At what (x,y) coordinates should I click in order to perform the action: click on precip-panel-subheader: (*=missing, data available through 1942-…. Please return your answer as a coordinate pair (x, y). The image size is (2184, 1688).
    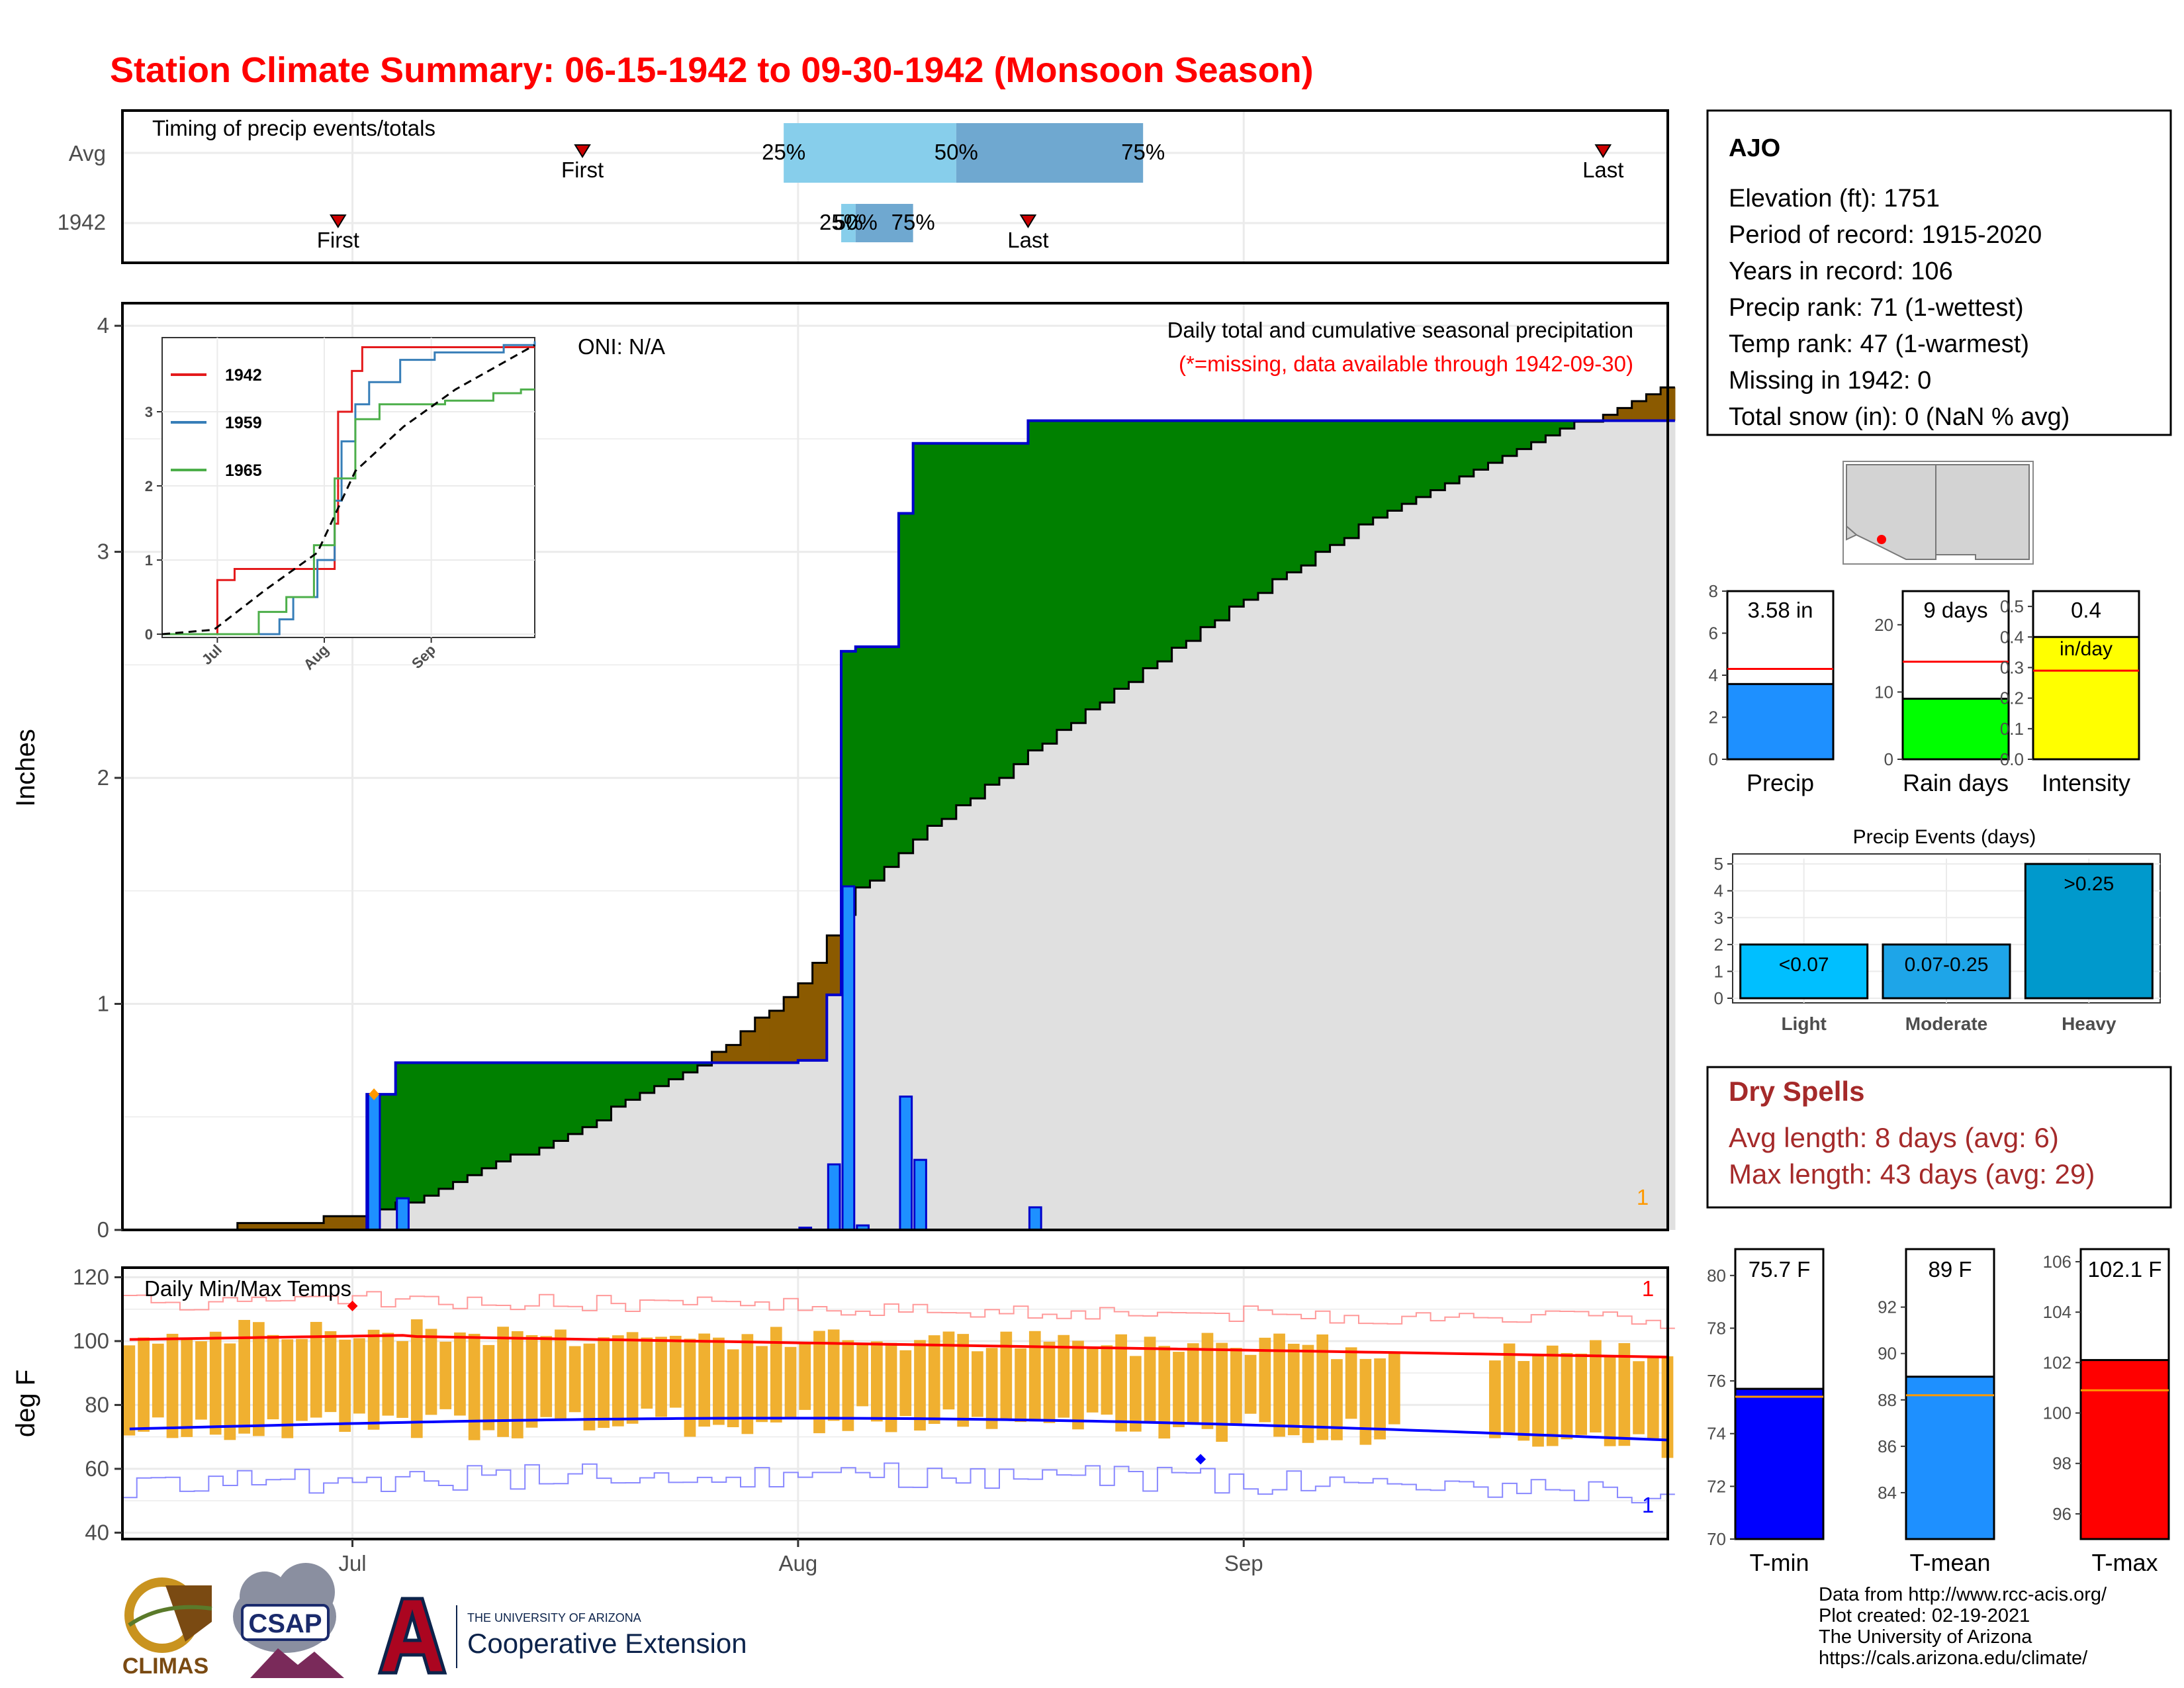
    Looking at the image, I should click on (1406, 364).